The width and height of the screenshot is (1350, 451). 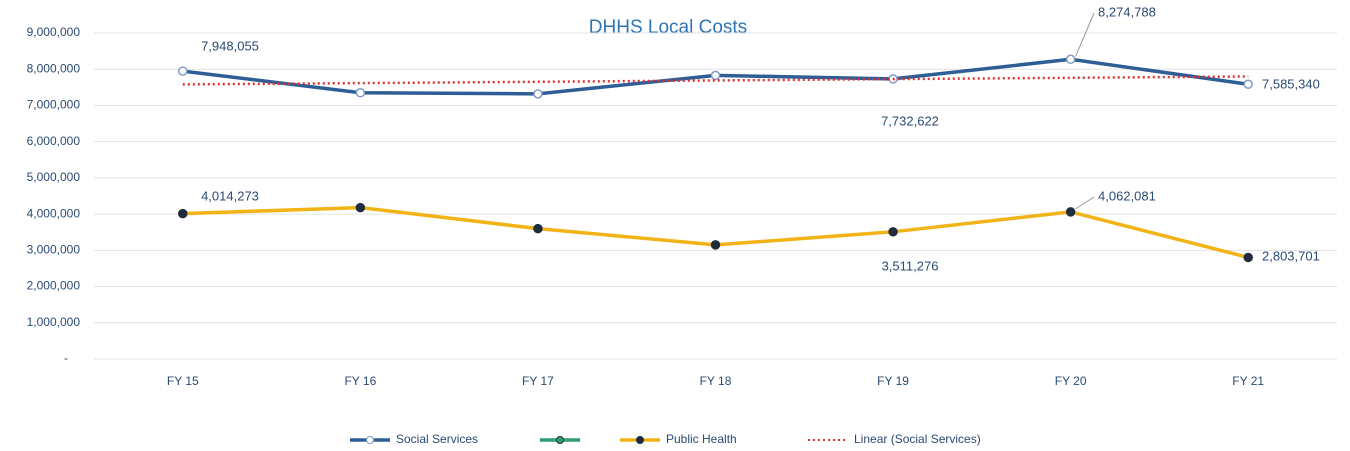 What do you see at coordinates (54, 68) in the screenshot?
I see `y-tick-label: 8,000,000` at bounding box center [54, 68].